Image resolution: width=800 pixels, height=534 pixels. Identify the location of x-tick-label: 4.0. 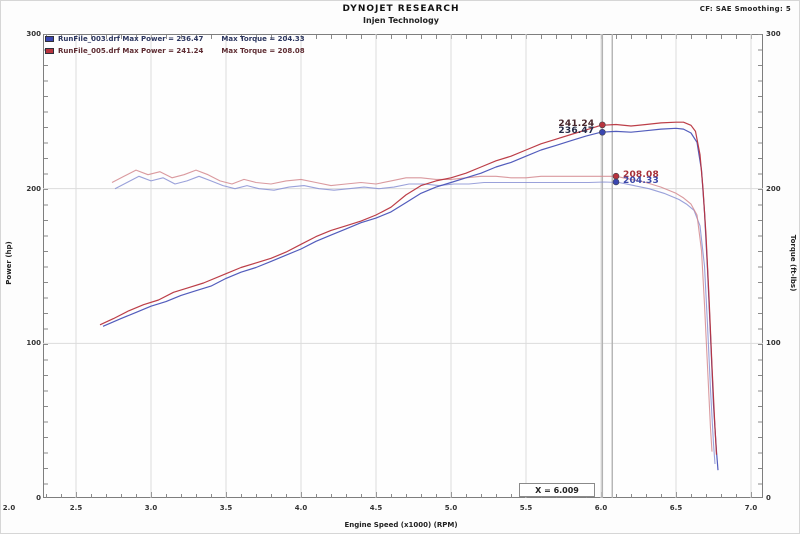
(301, 508).